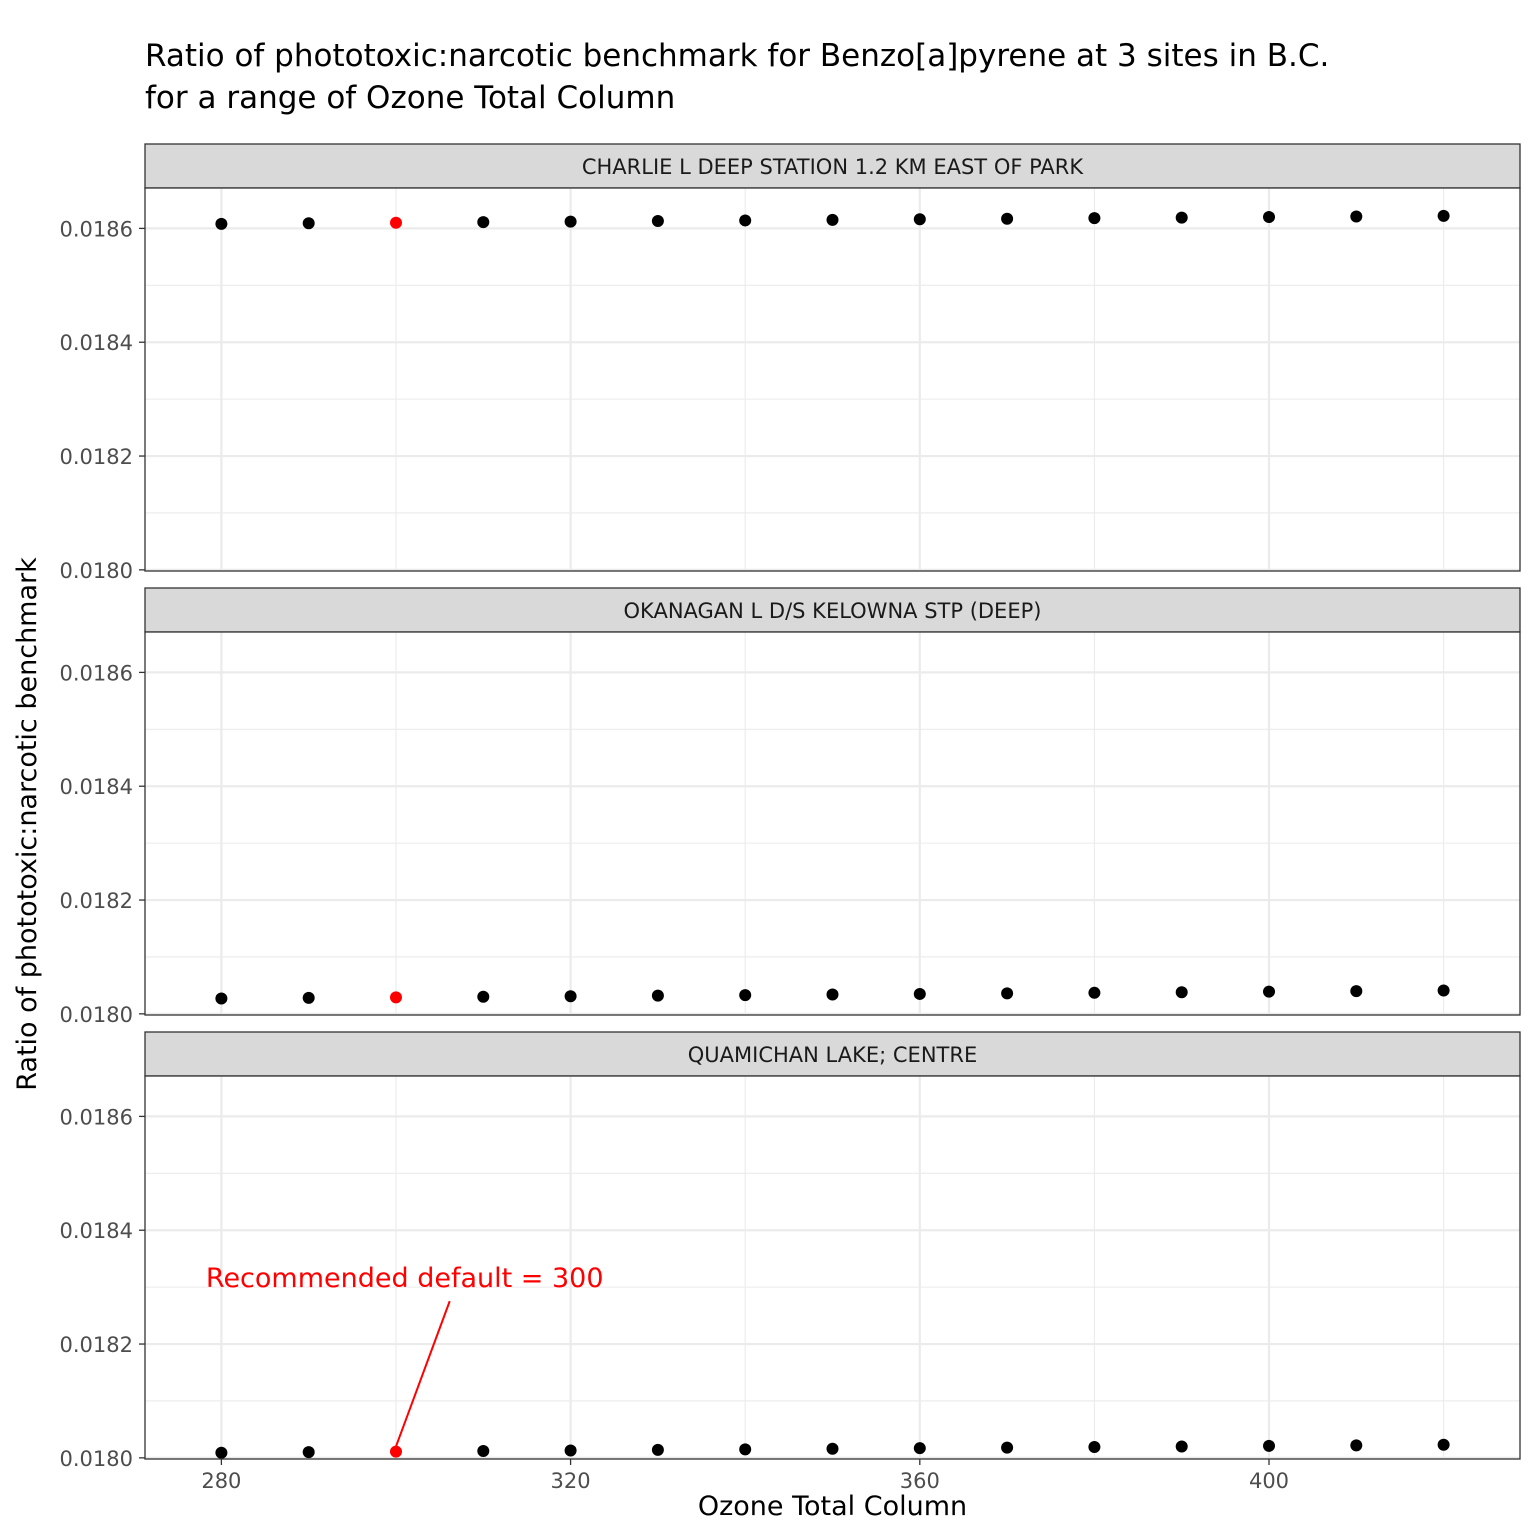  What do you see at coordinates (1269, 1481) in the screenshot?
I see `x-tick-label: 400` at bounding box center [1269, 1481].